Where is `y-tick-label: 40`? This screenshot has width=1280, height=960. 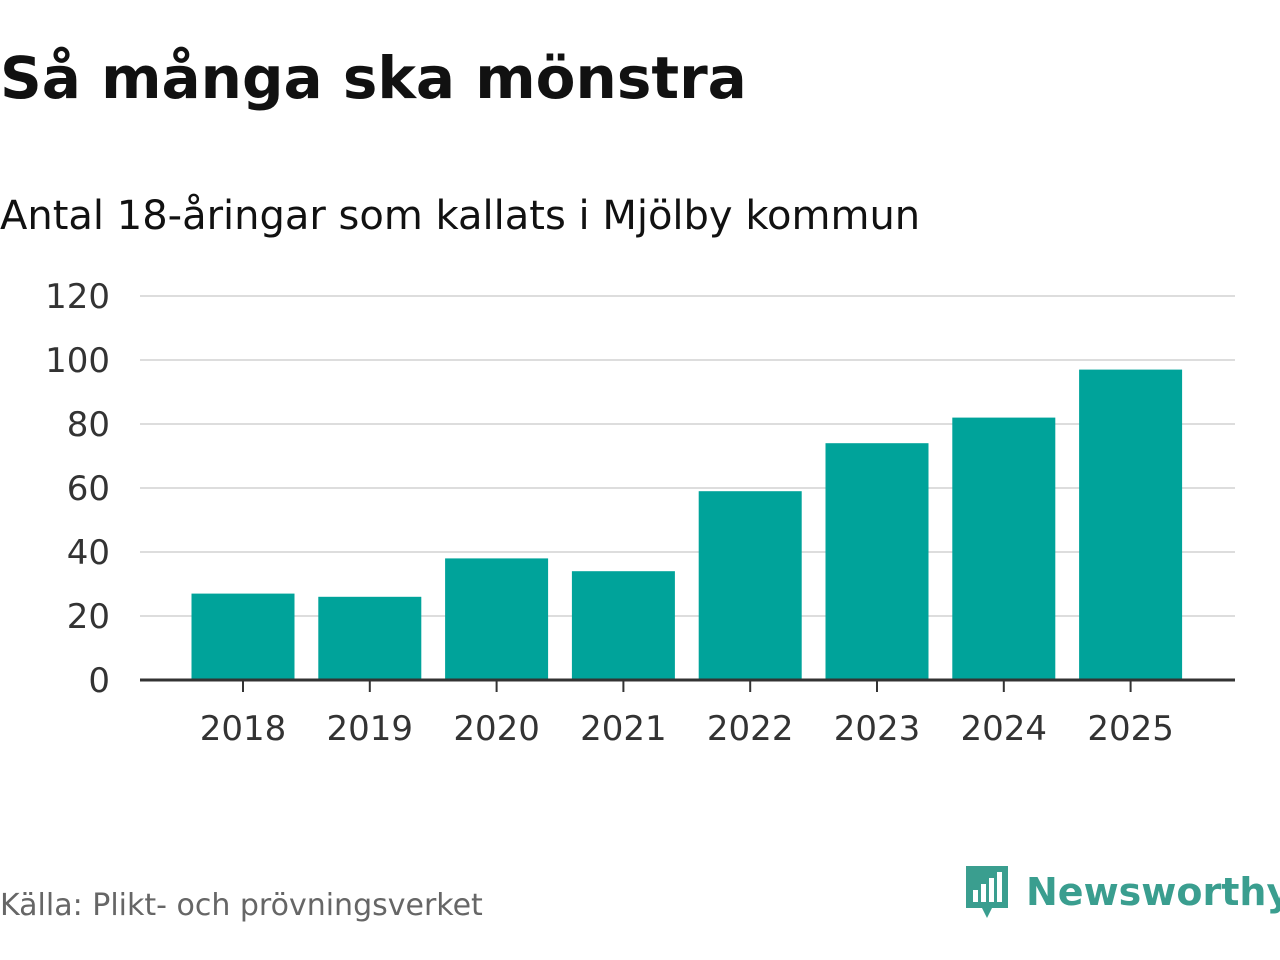
y-tick-label: 40 is located at coordinates (88, 553).